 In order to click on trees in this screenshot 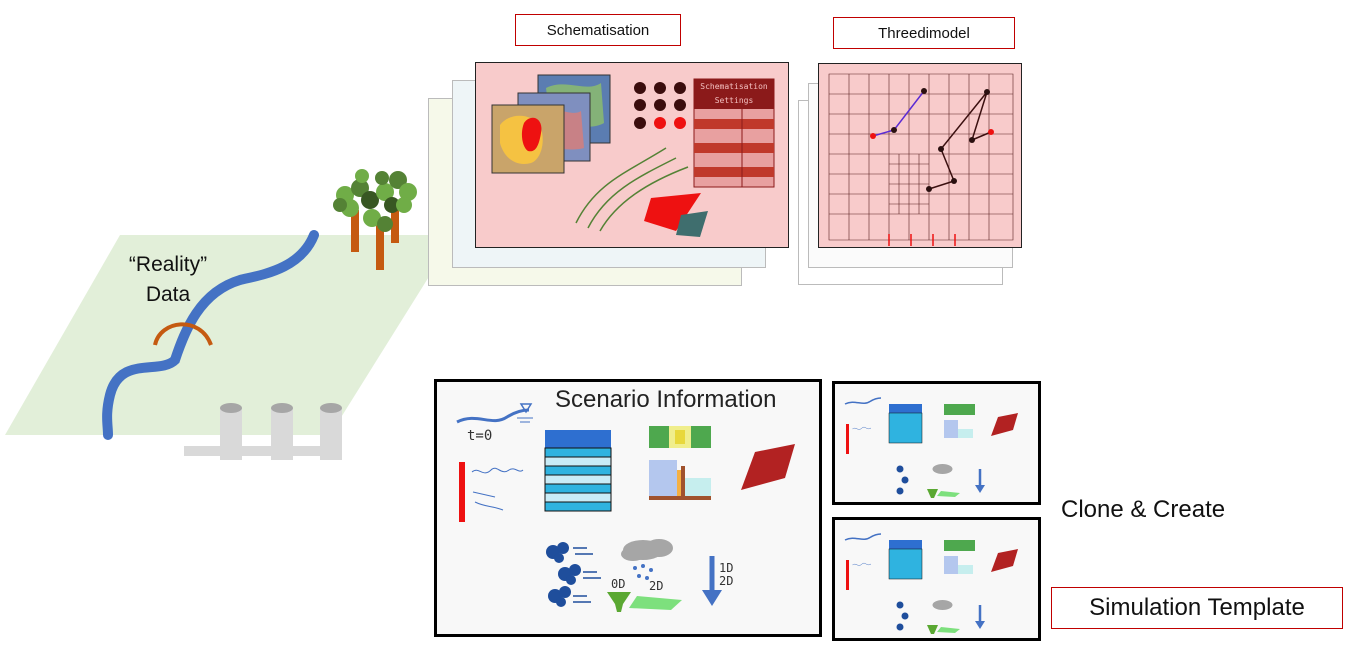, I will do `click(375, 219)`.